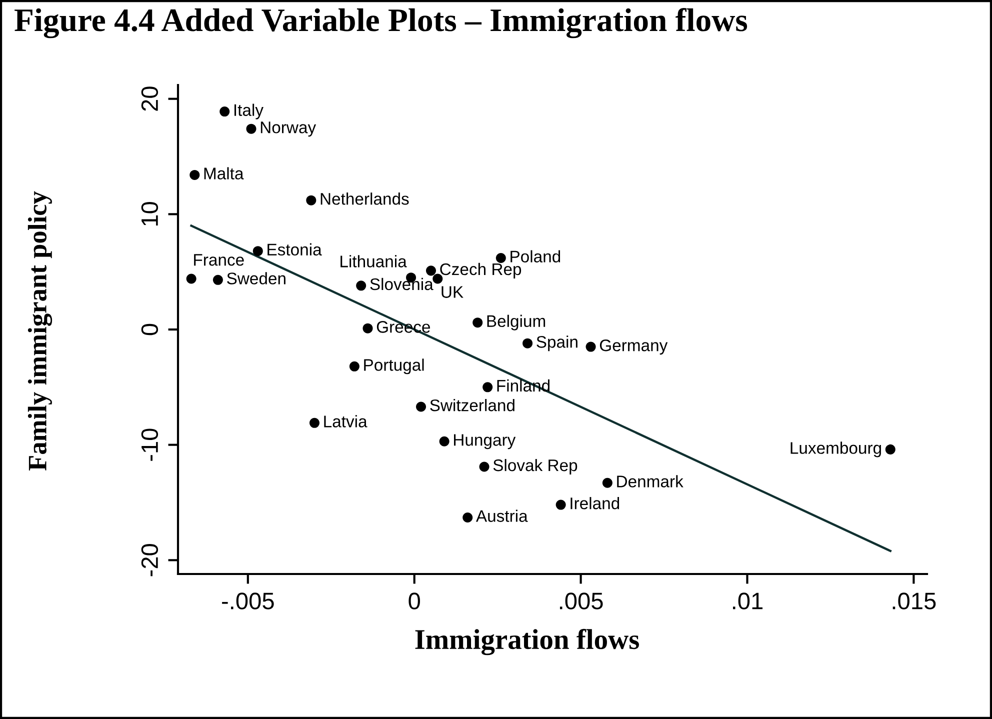 This screenshot has width=992, height=719. I want to click on x-tick-label: -.005, so click(248, 601).